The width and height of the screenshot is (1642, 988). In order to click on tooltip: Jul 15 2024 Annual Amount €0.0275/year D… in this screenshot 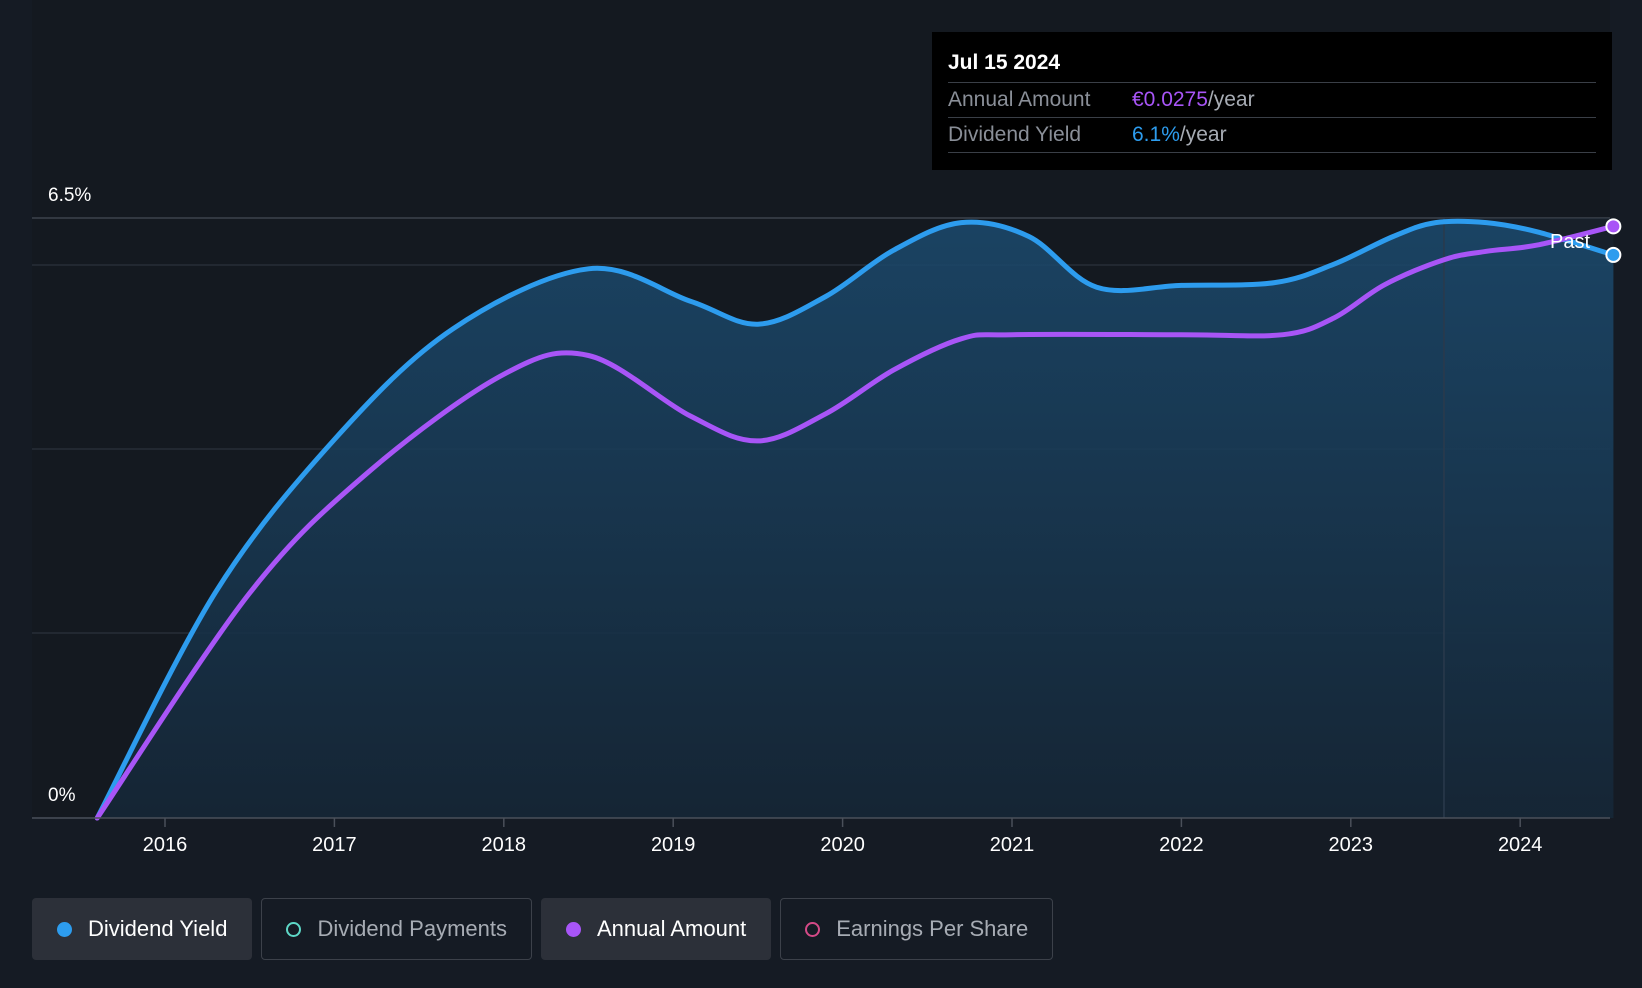, I will do `click(1272, 101)`.